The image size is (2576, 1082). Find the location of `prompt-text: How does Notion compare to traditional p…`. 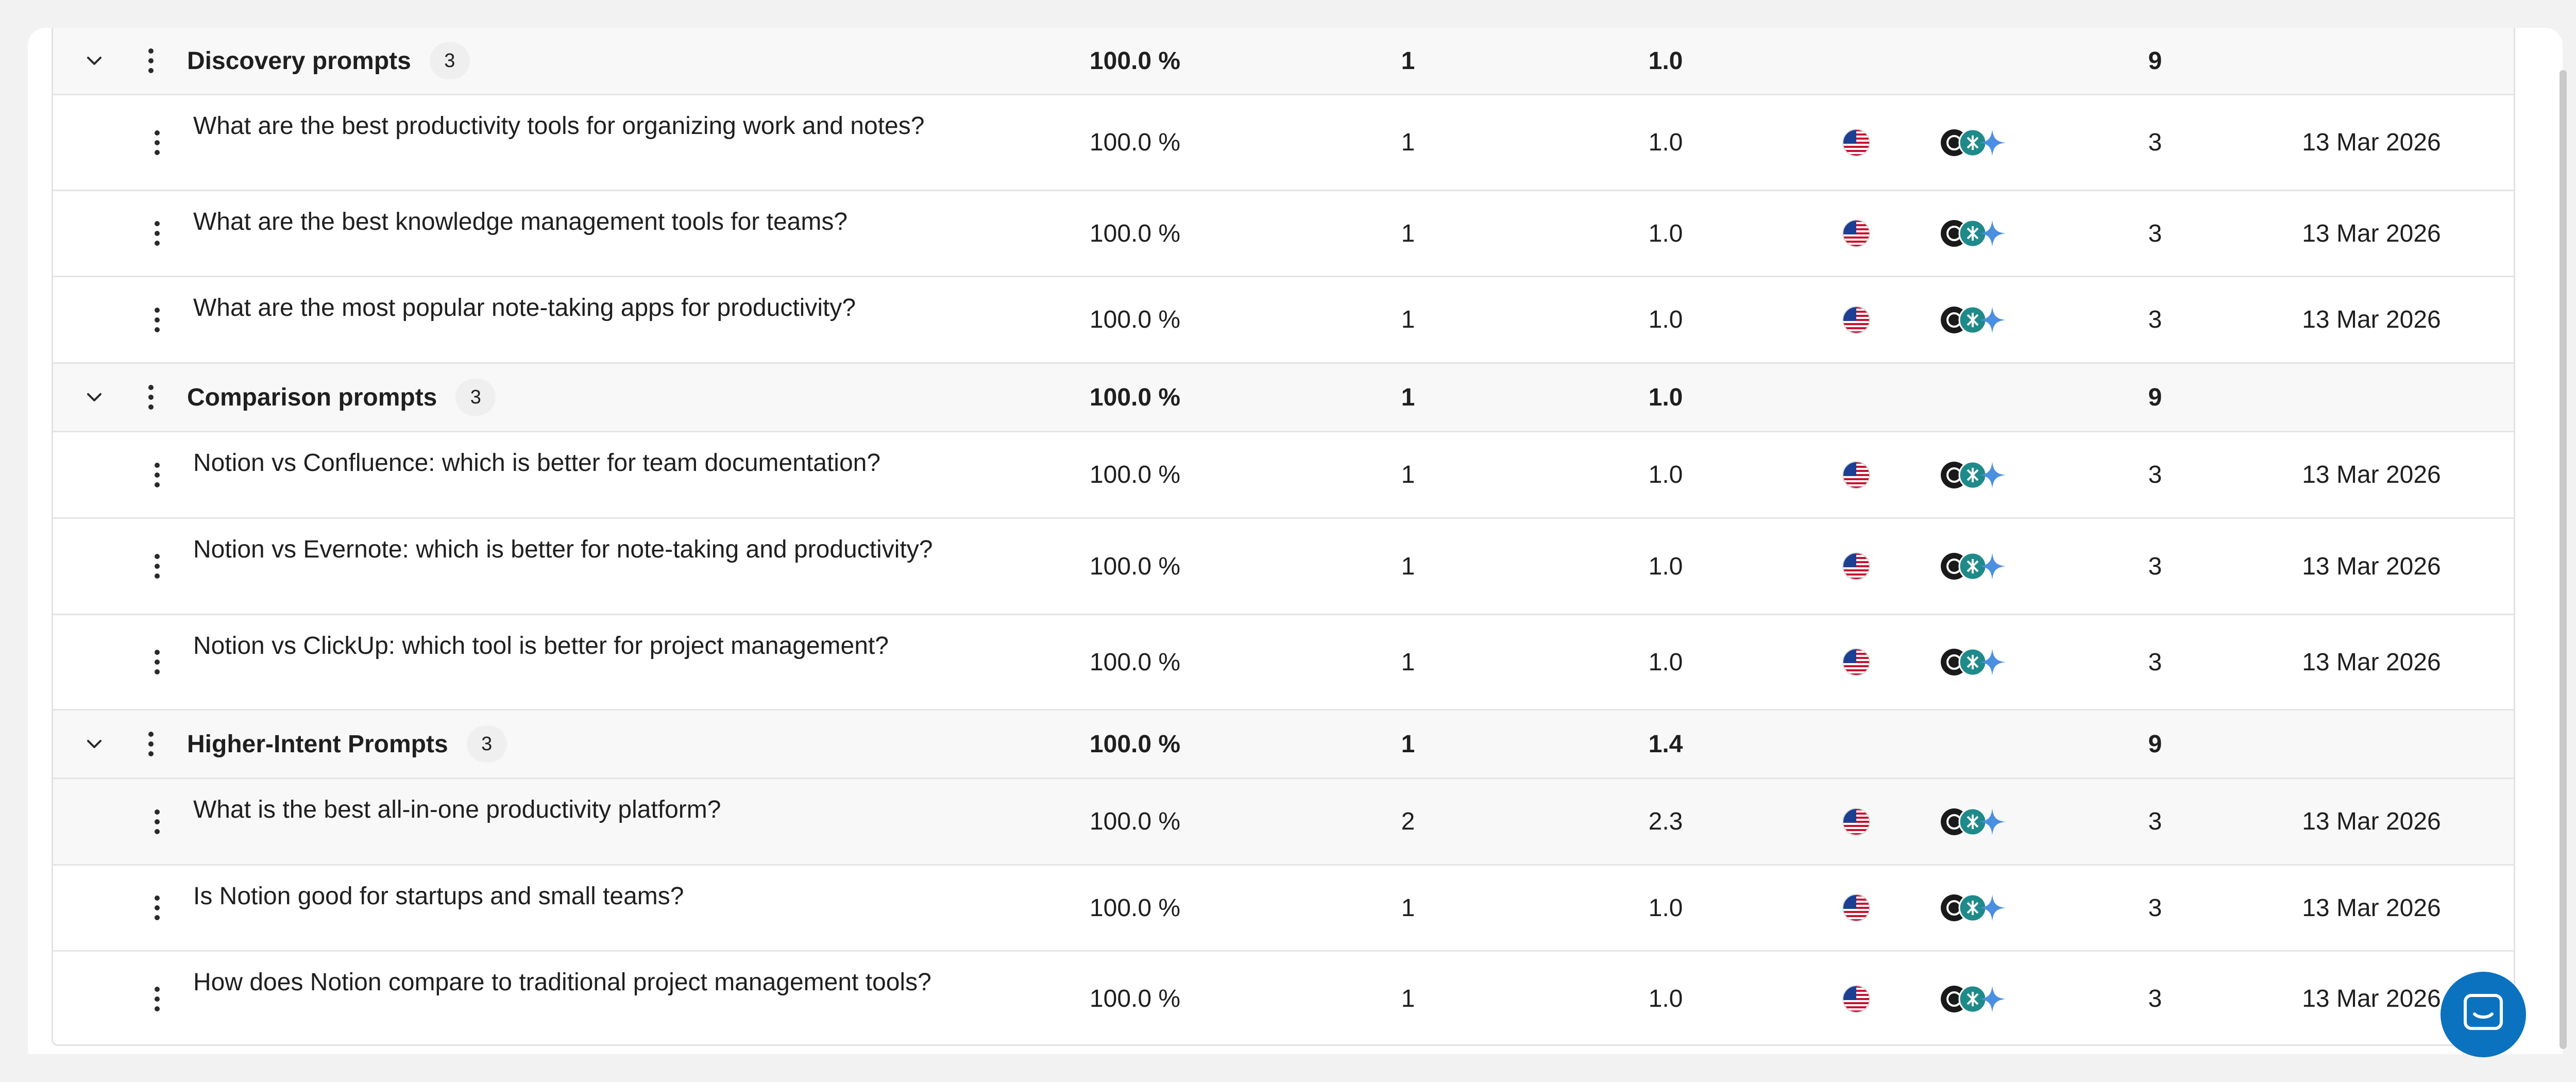

prompt-text: How does Notion compare to traditional p… is located at coordinates (562, 982).